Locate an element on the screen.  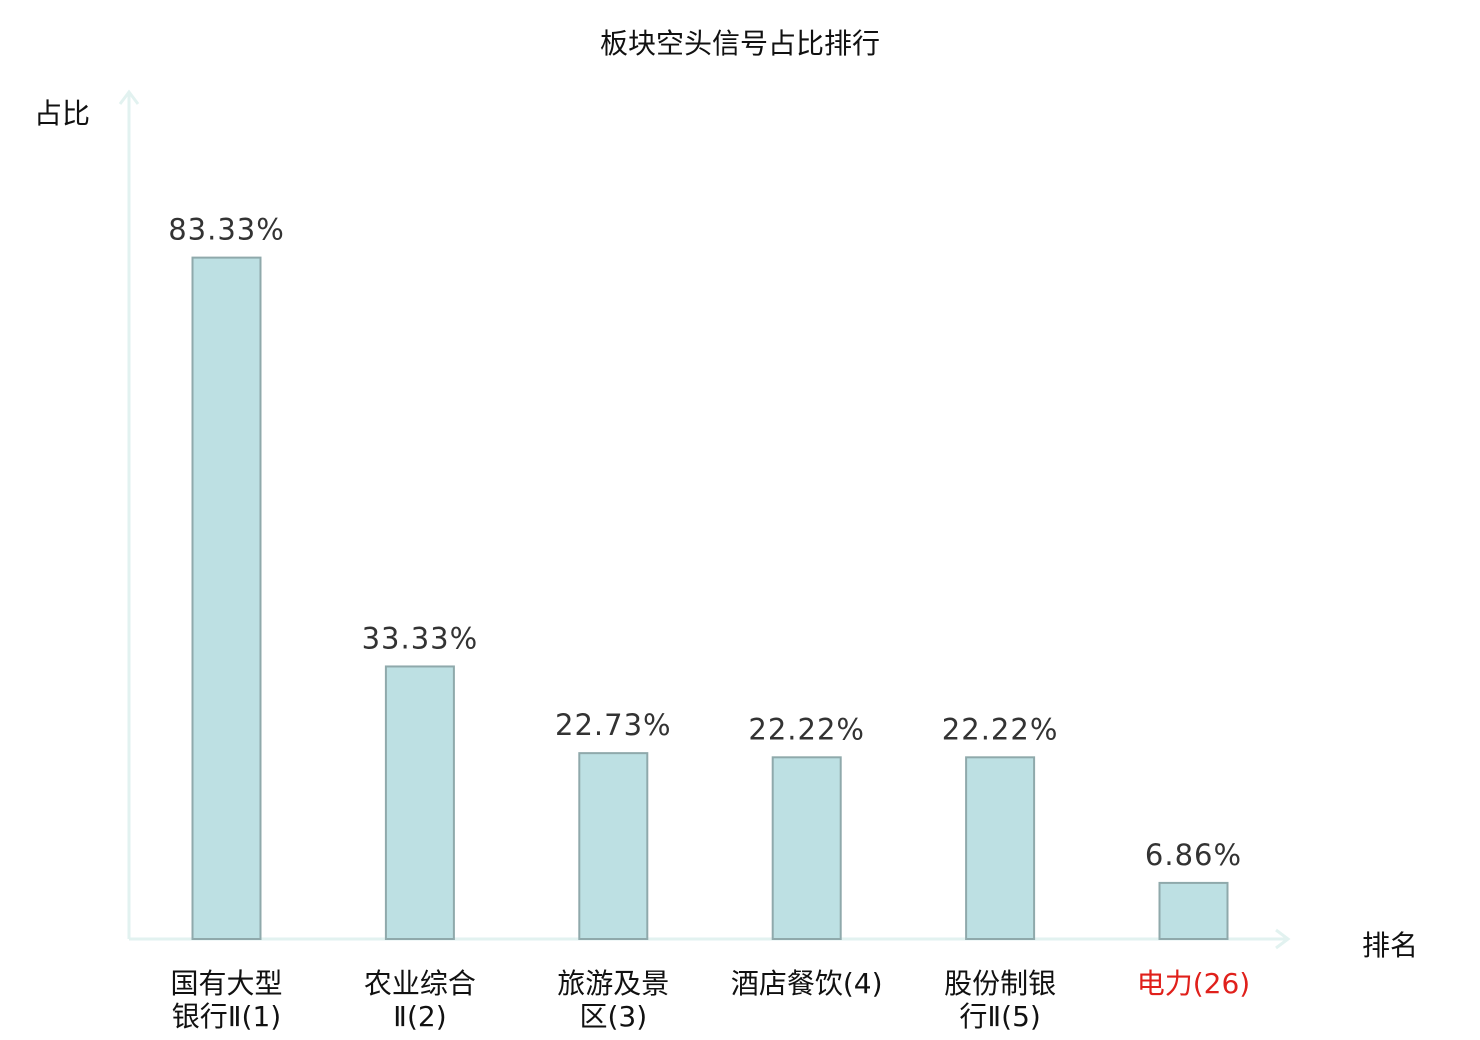
category-tick-label: 酒店餐饮(4) is located at coordinates (807, 983).